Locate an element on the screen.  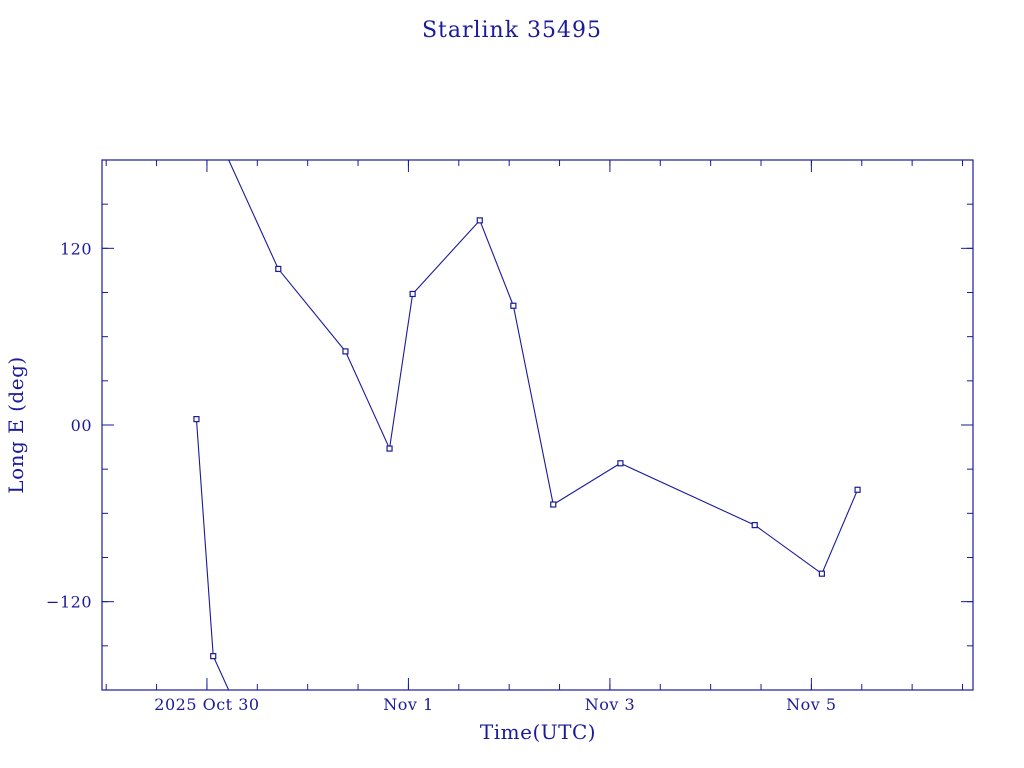
x-tick-label: Nov 3 is located at coordinates (610, 704).